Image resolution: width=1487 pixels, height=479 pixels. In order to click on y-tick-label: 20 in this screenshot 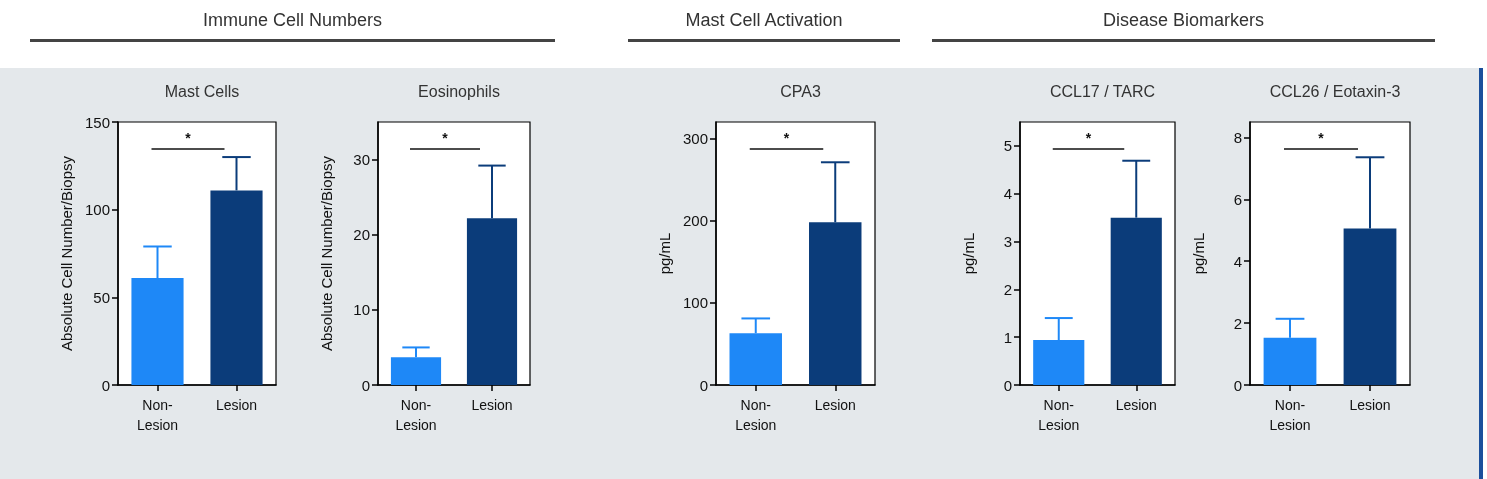, I will do `click(361, 235)`.